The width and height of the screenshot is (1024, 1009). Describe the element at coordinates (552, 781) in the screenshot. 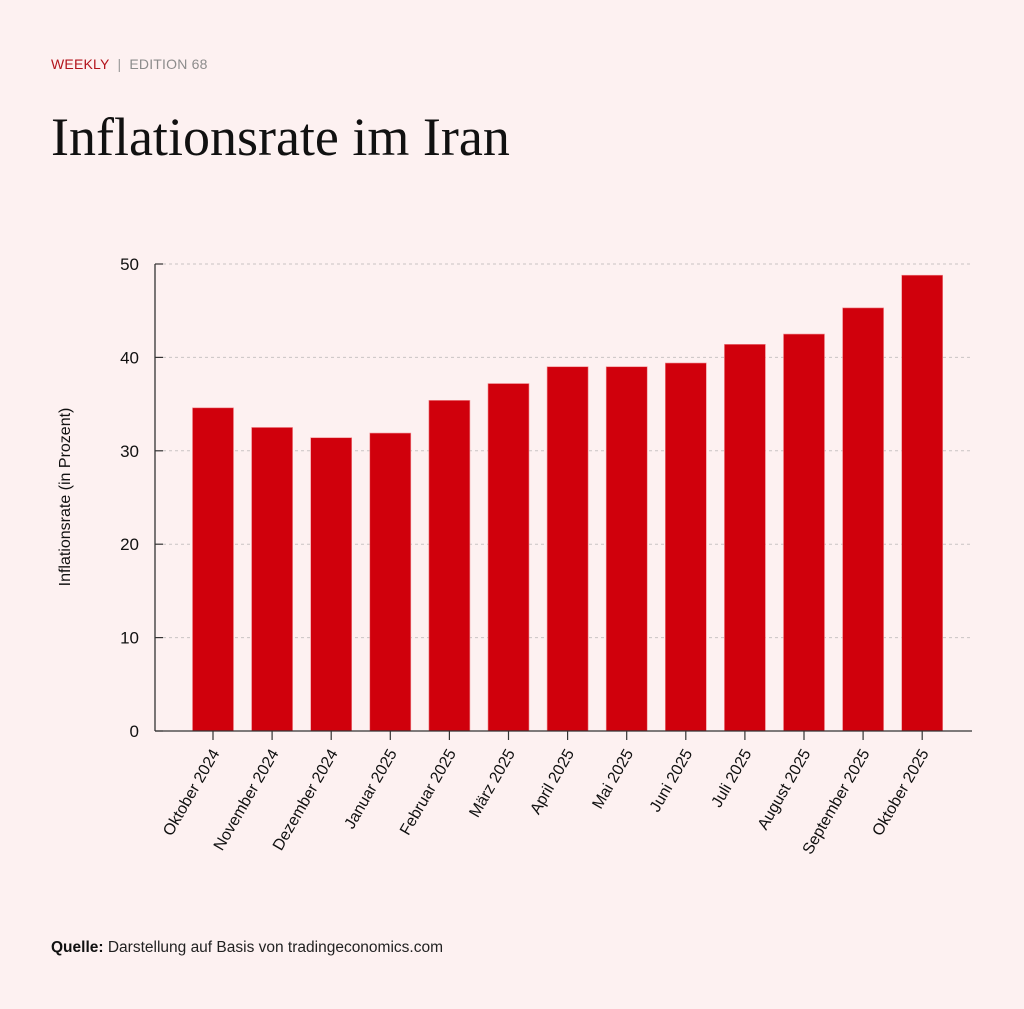

I see `x-tick-label: April 2025` at that location.